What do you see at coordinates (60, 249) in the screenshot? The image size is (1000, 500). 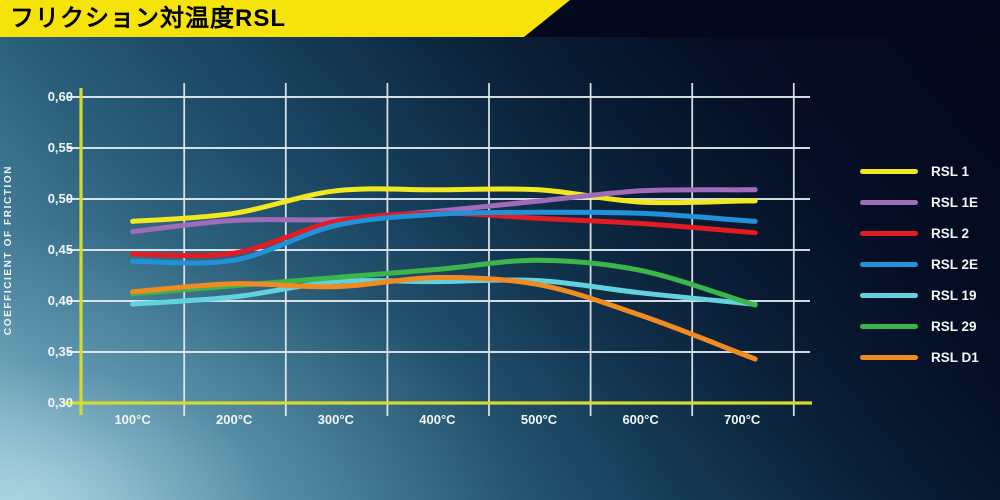 I see `y-tick-label: 0,45` at bounding box center [60, 249].